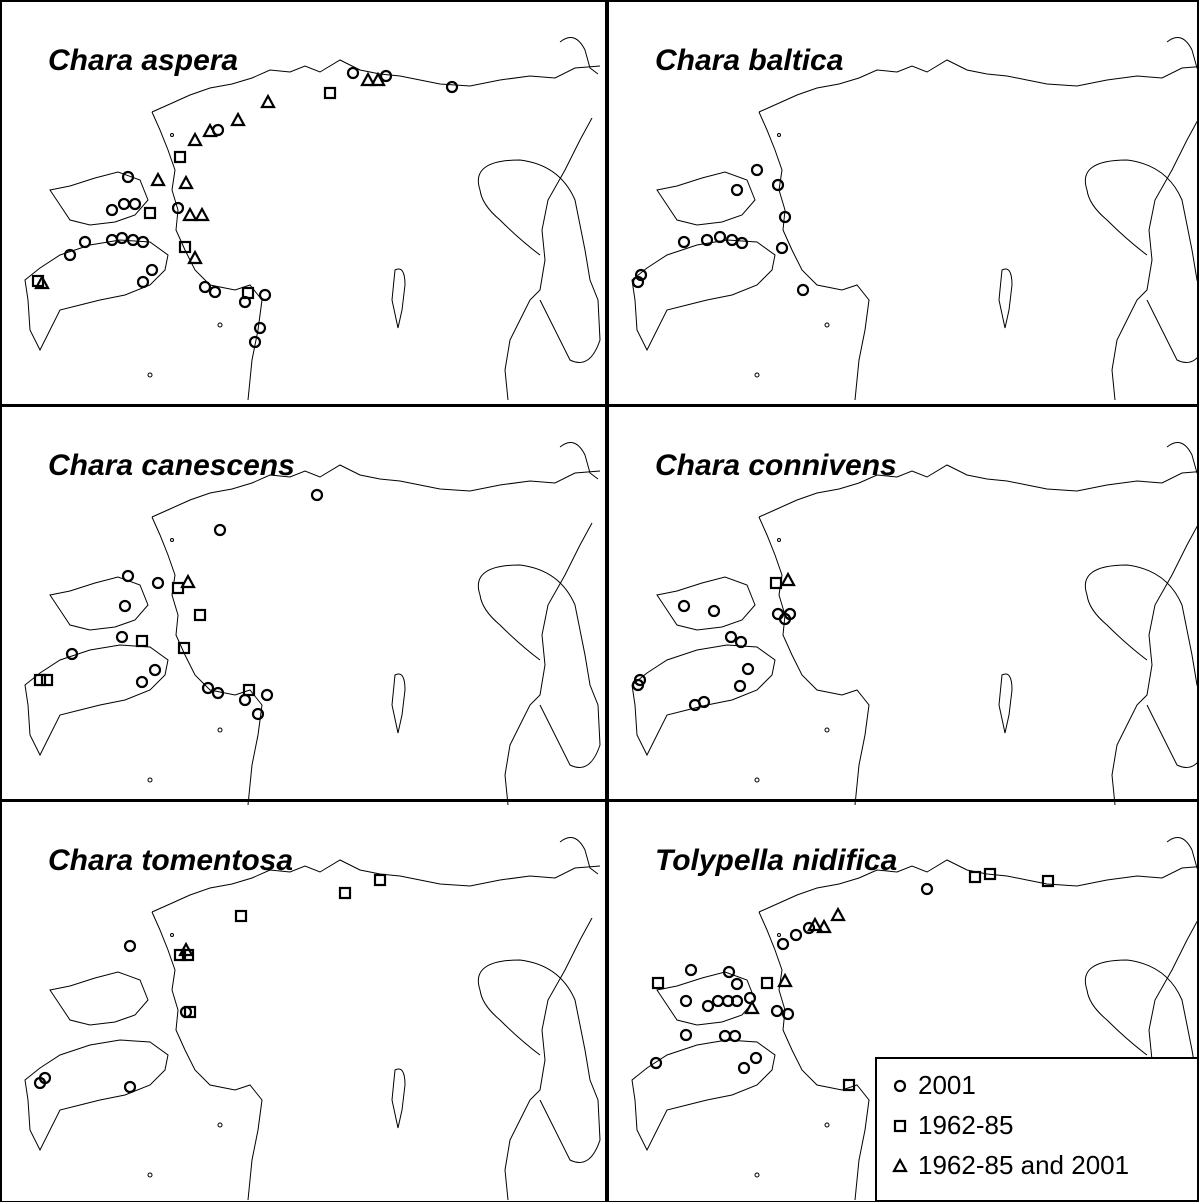 This screenshot has height=1202, width=1199. I want to click on panel-title: Tolypella nidifica, so click(776, 860).